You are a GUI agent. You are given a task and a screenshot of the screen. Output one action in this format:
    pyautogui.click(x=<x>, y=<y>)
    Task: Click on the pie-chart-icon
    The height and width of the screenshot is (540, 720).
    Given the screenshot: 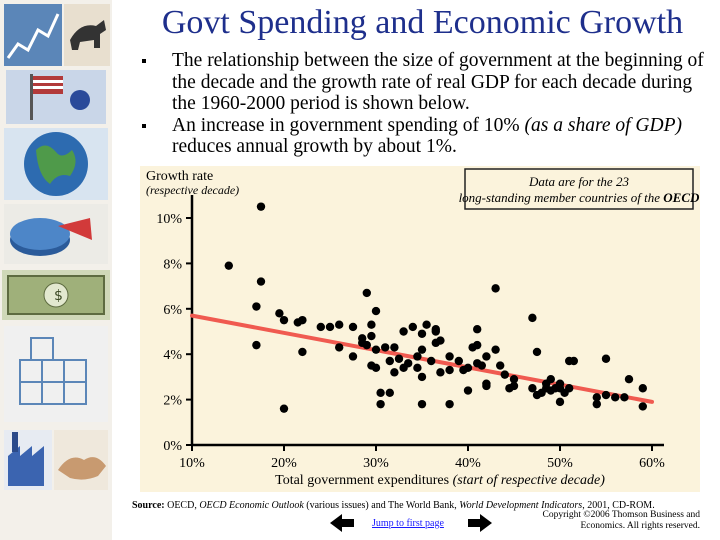 What is the action you would take?
    pyautogui.click(x=56, y=234)
    